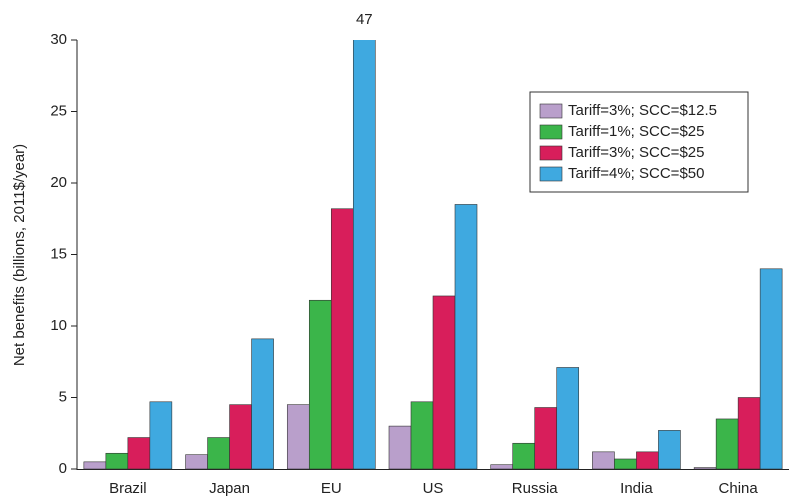  I want to click on x-tick-label: US, so click(433, 488).